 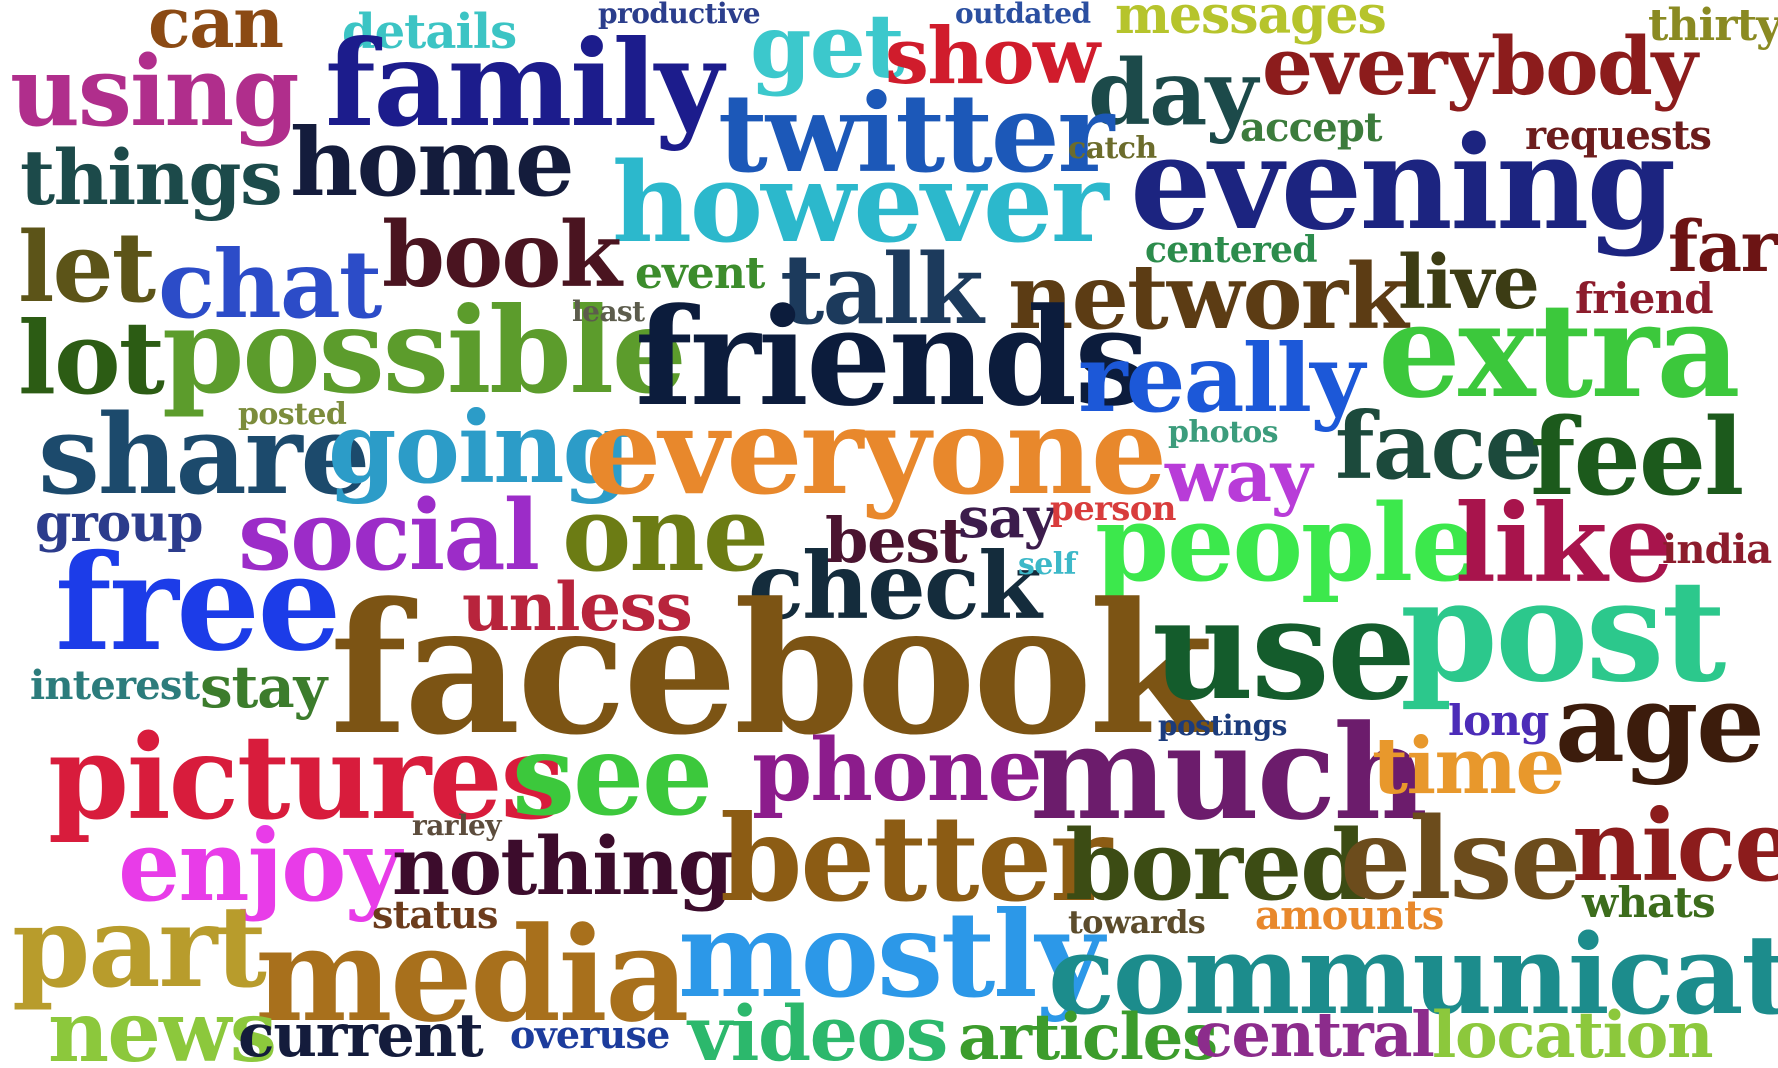 I want to click on word-photos: photos, so click(x=1223, y=432).